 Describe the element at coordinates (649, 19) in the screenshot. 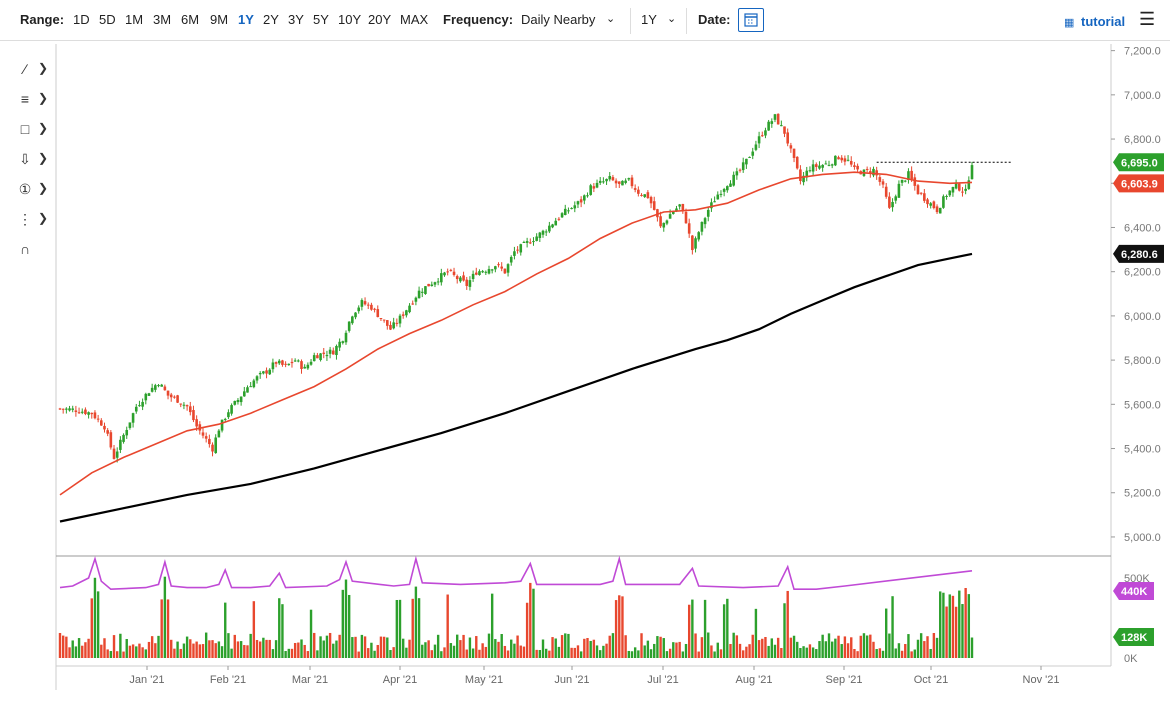

I see `period-select: 1Y` at that location.